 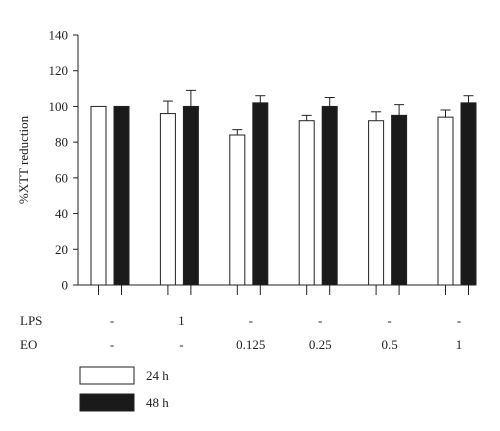 I want to click on legend-label: 48 h, so click(x=157, y=402).